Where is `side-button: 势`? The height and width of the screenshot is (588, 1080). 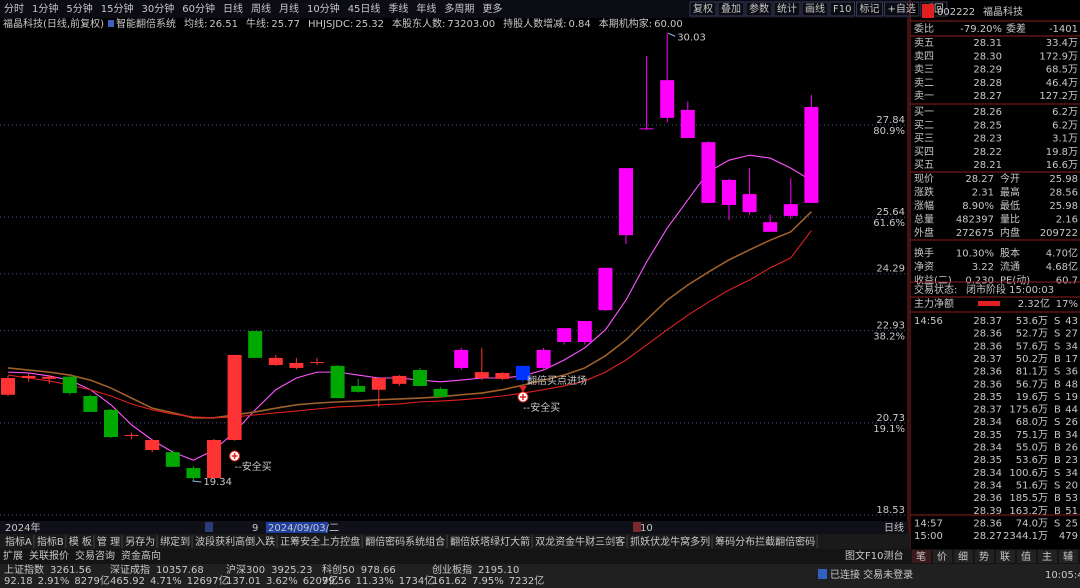
side-button: 势 is located at coordinates (984, 556).